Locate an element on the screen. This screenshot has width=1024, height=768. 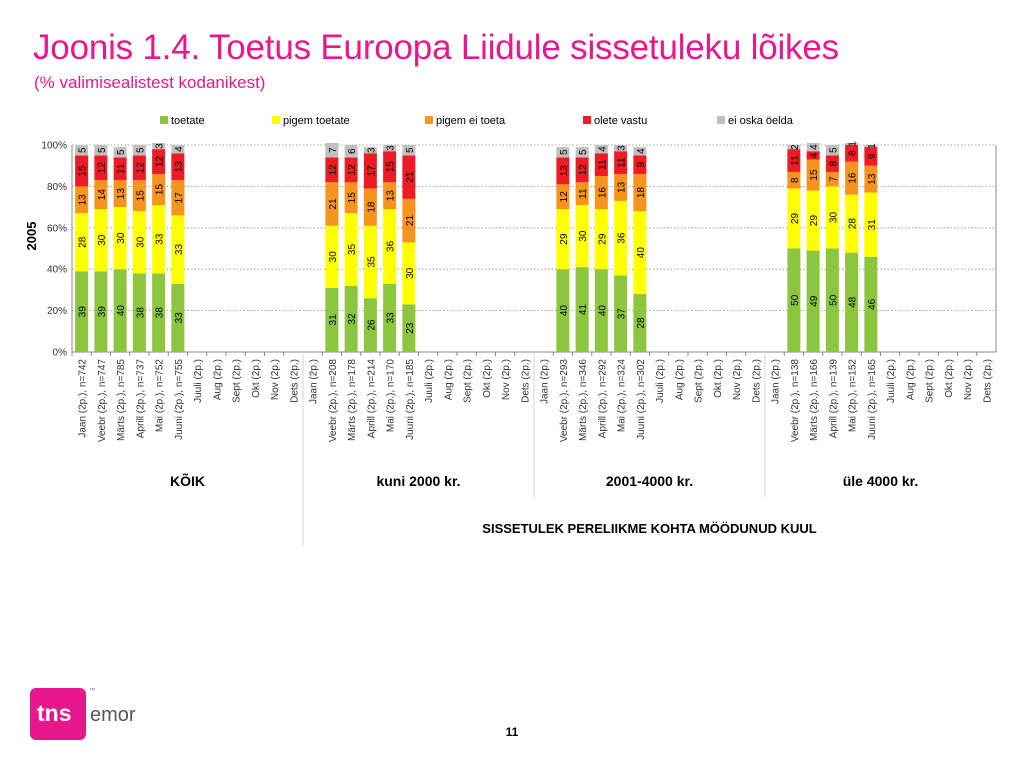
y-tick-label: 60% is located at coordinates (57, 228).